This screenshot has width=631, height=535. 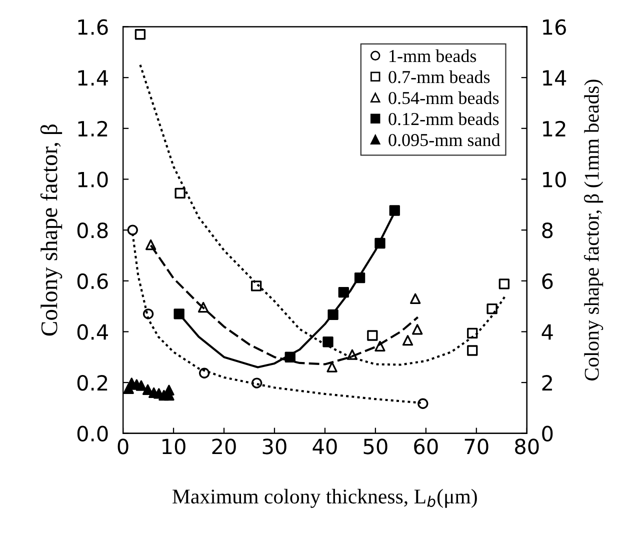 I want to click on y-tick-label: 0.2, so click(x=92, y=382).